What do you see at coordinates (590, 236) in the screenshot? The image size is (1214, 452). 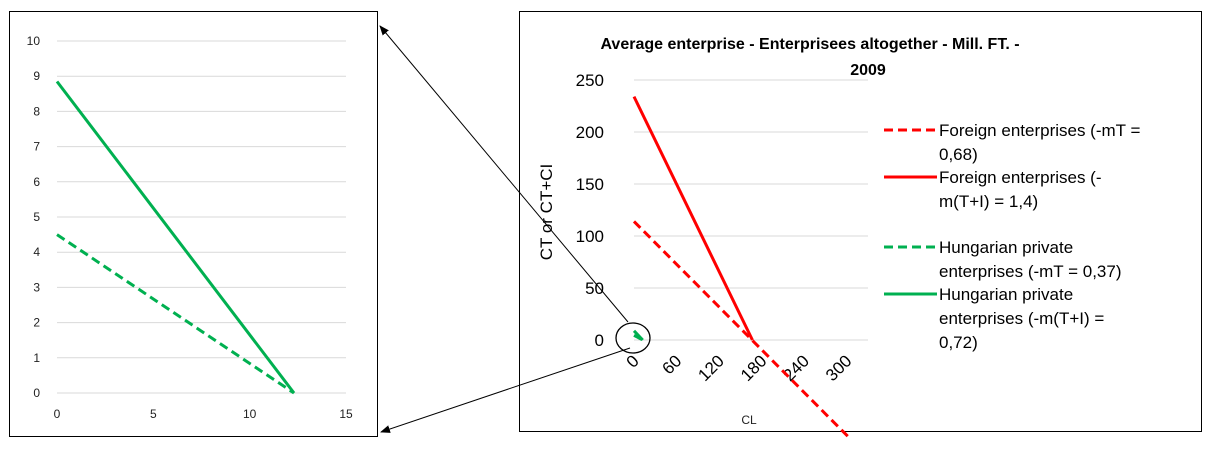 I see `main-y-tick-label: 100` at bounding box center [590, 236].